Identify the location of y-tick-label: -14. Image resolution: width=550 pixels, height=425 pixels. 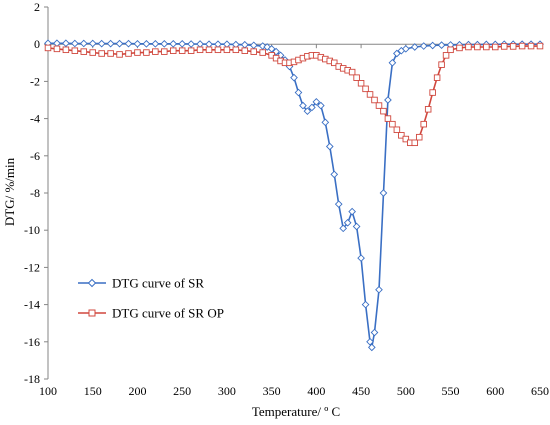
(32, 305).